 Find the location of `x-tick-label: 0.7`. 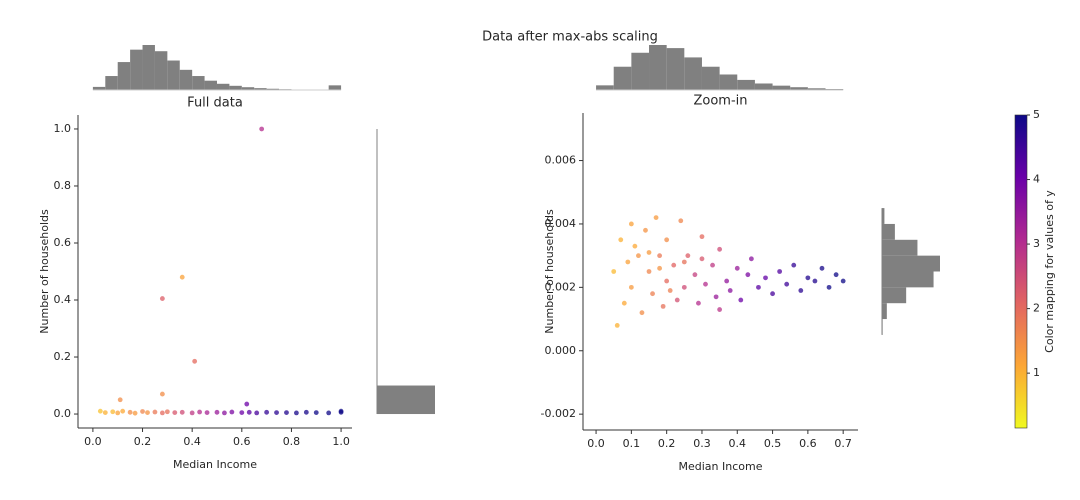

x-tick-label: 0.7 is located at coordinates (843, 443).